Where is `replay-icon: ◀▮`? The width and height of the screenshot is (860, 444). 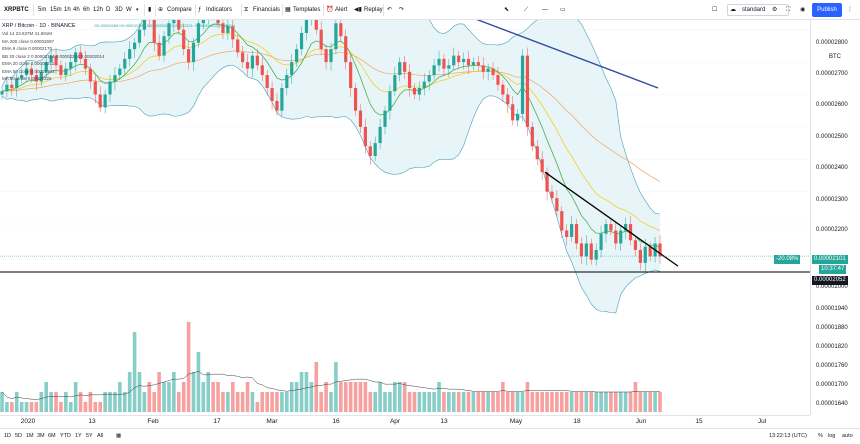 replay-icon: ◀▮ is located at coordinates (358, 10).